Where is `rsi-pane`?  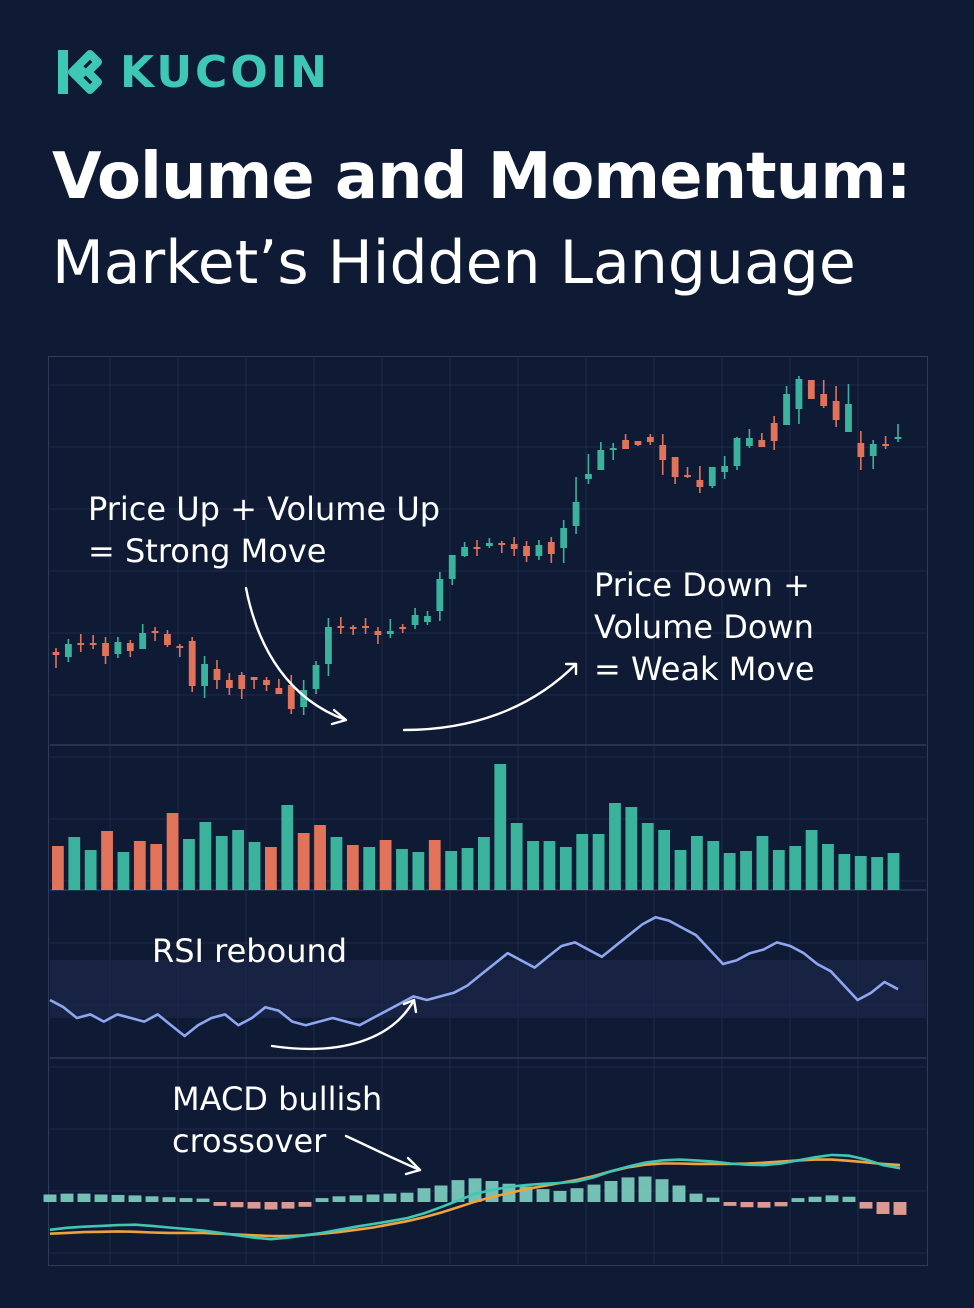
rsi-pane is located at coordinates (474, 976).